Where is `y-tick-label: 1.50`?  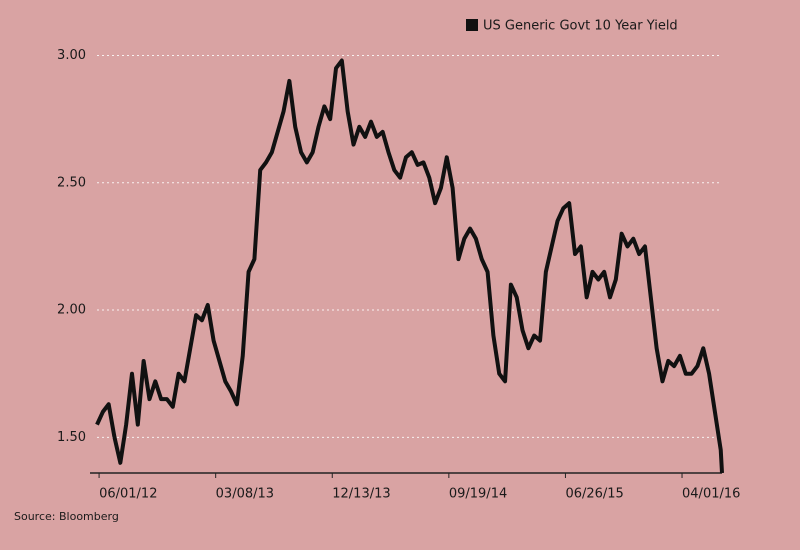
y-tick-label: 1.50 is located at coordinates (71, 437).